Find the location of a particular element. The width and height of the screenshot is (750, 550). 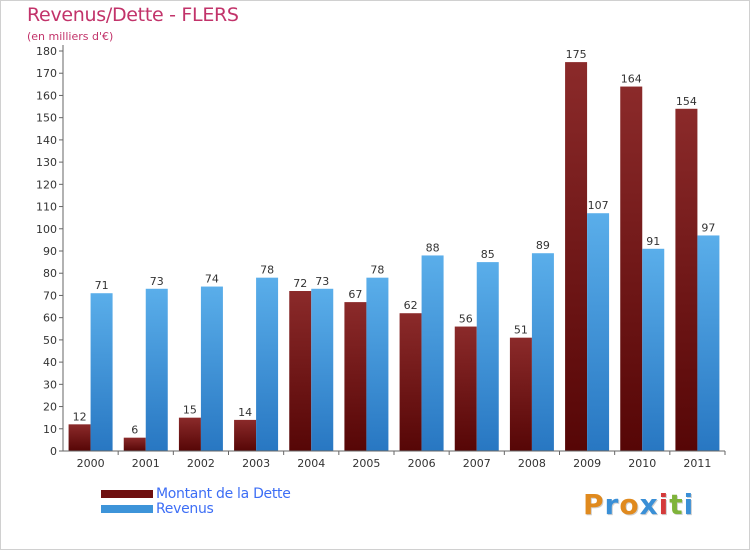

x-tick-label: 2002 is located at coordinates (201, 463).